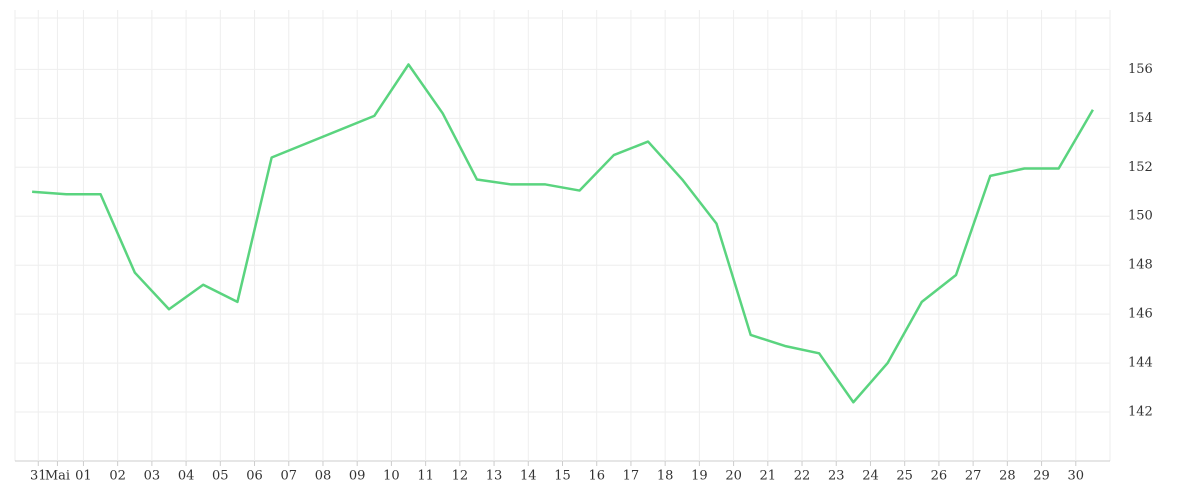 The image size is (1200, 500). I want to click on x-tick-label: 08, so click(323, 476).